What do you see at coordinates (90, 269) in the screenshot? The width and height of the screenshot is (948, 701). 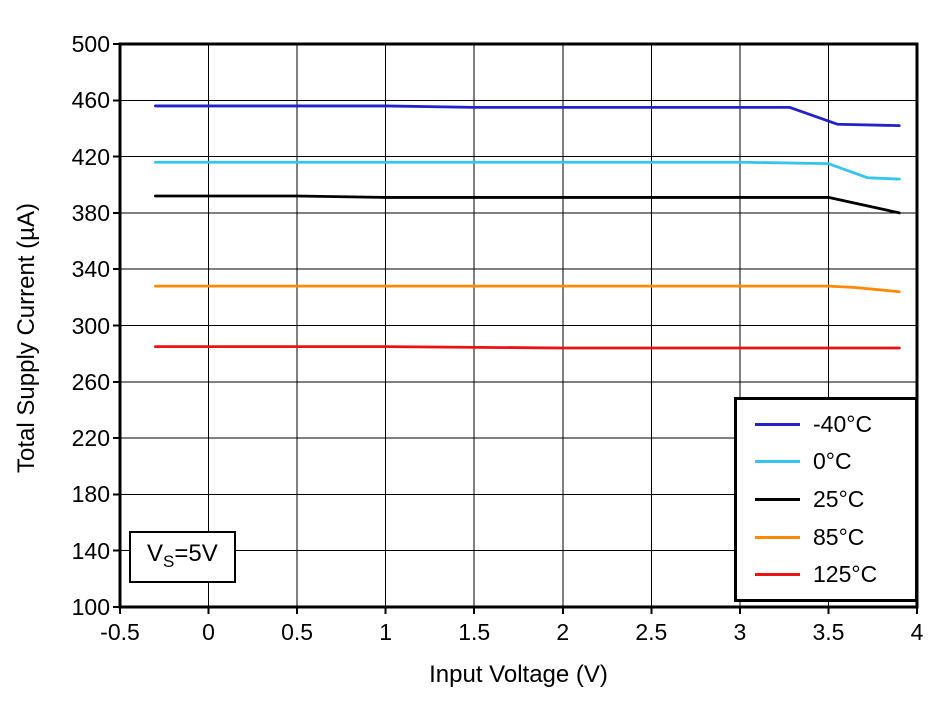 I see `y-tick-label: 340` at bounding box center [90, 269].